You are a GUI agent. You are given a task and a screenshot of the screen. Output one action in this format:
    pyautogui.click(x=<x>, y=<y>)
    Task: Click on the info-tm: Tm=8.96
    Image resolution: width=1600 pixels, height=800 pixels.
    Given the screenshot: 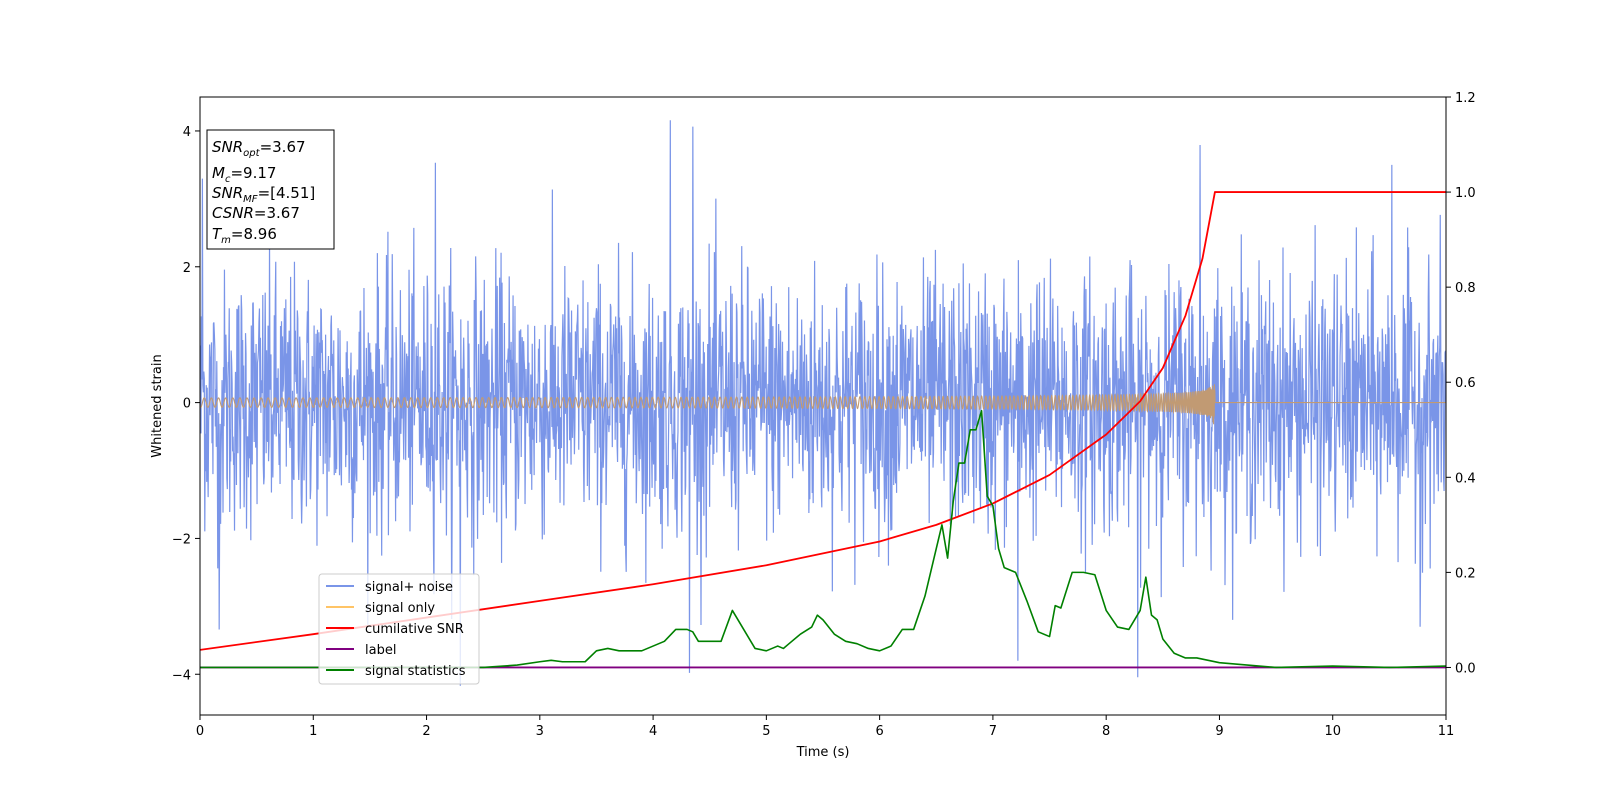 What is the action you would take?
    pyautogui.click(x=244, y=235)
    